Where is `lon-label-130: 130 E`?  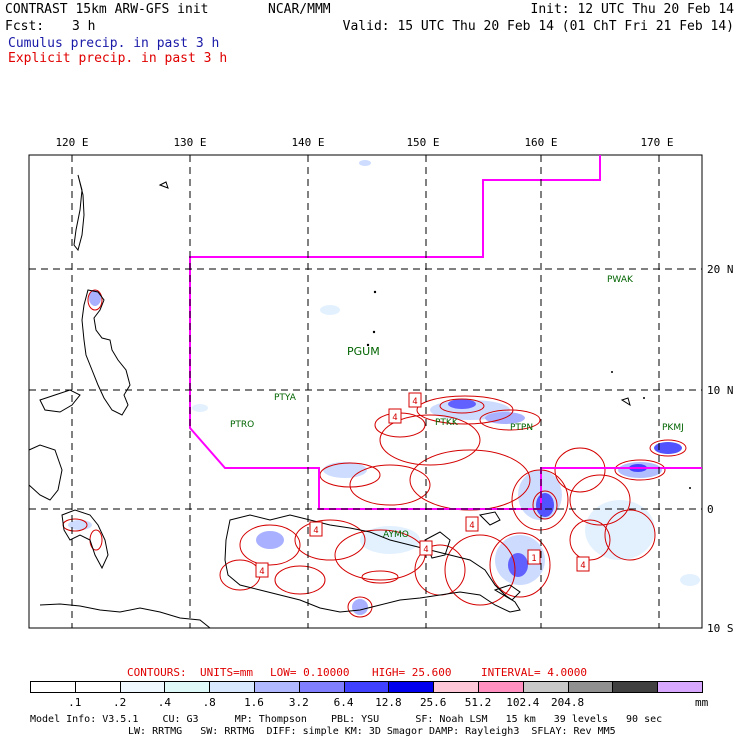 lon-label-130: 130 E is located at coordinates (189, 142).